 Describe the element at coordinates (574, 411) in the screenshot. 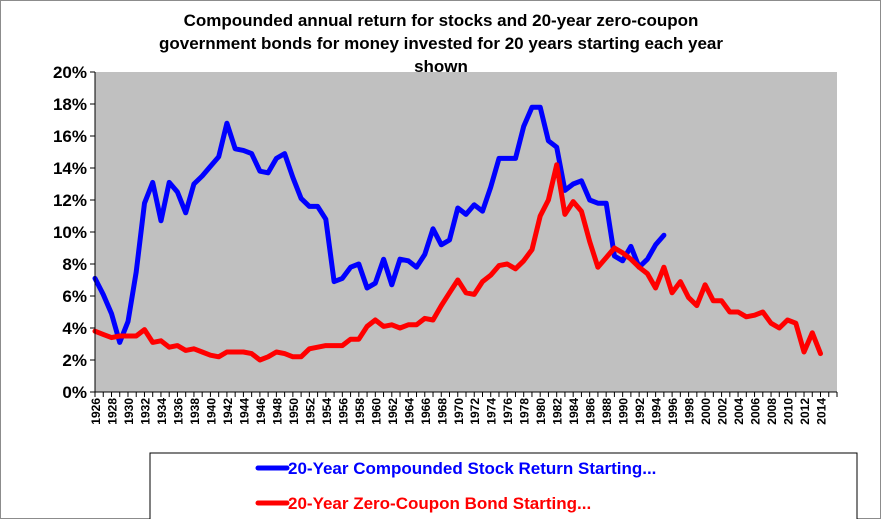

I see `x-tick-label: 1984` at that location.